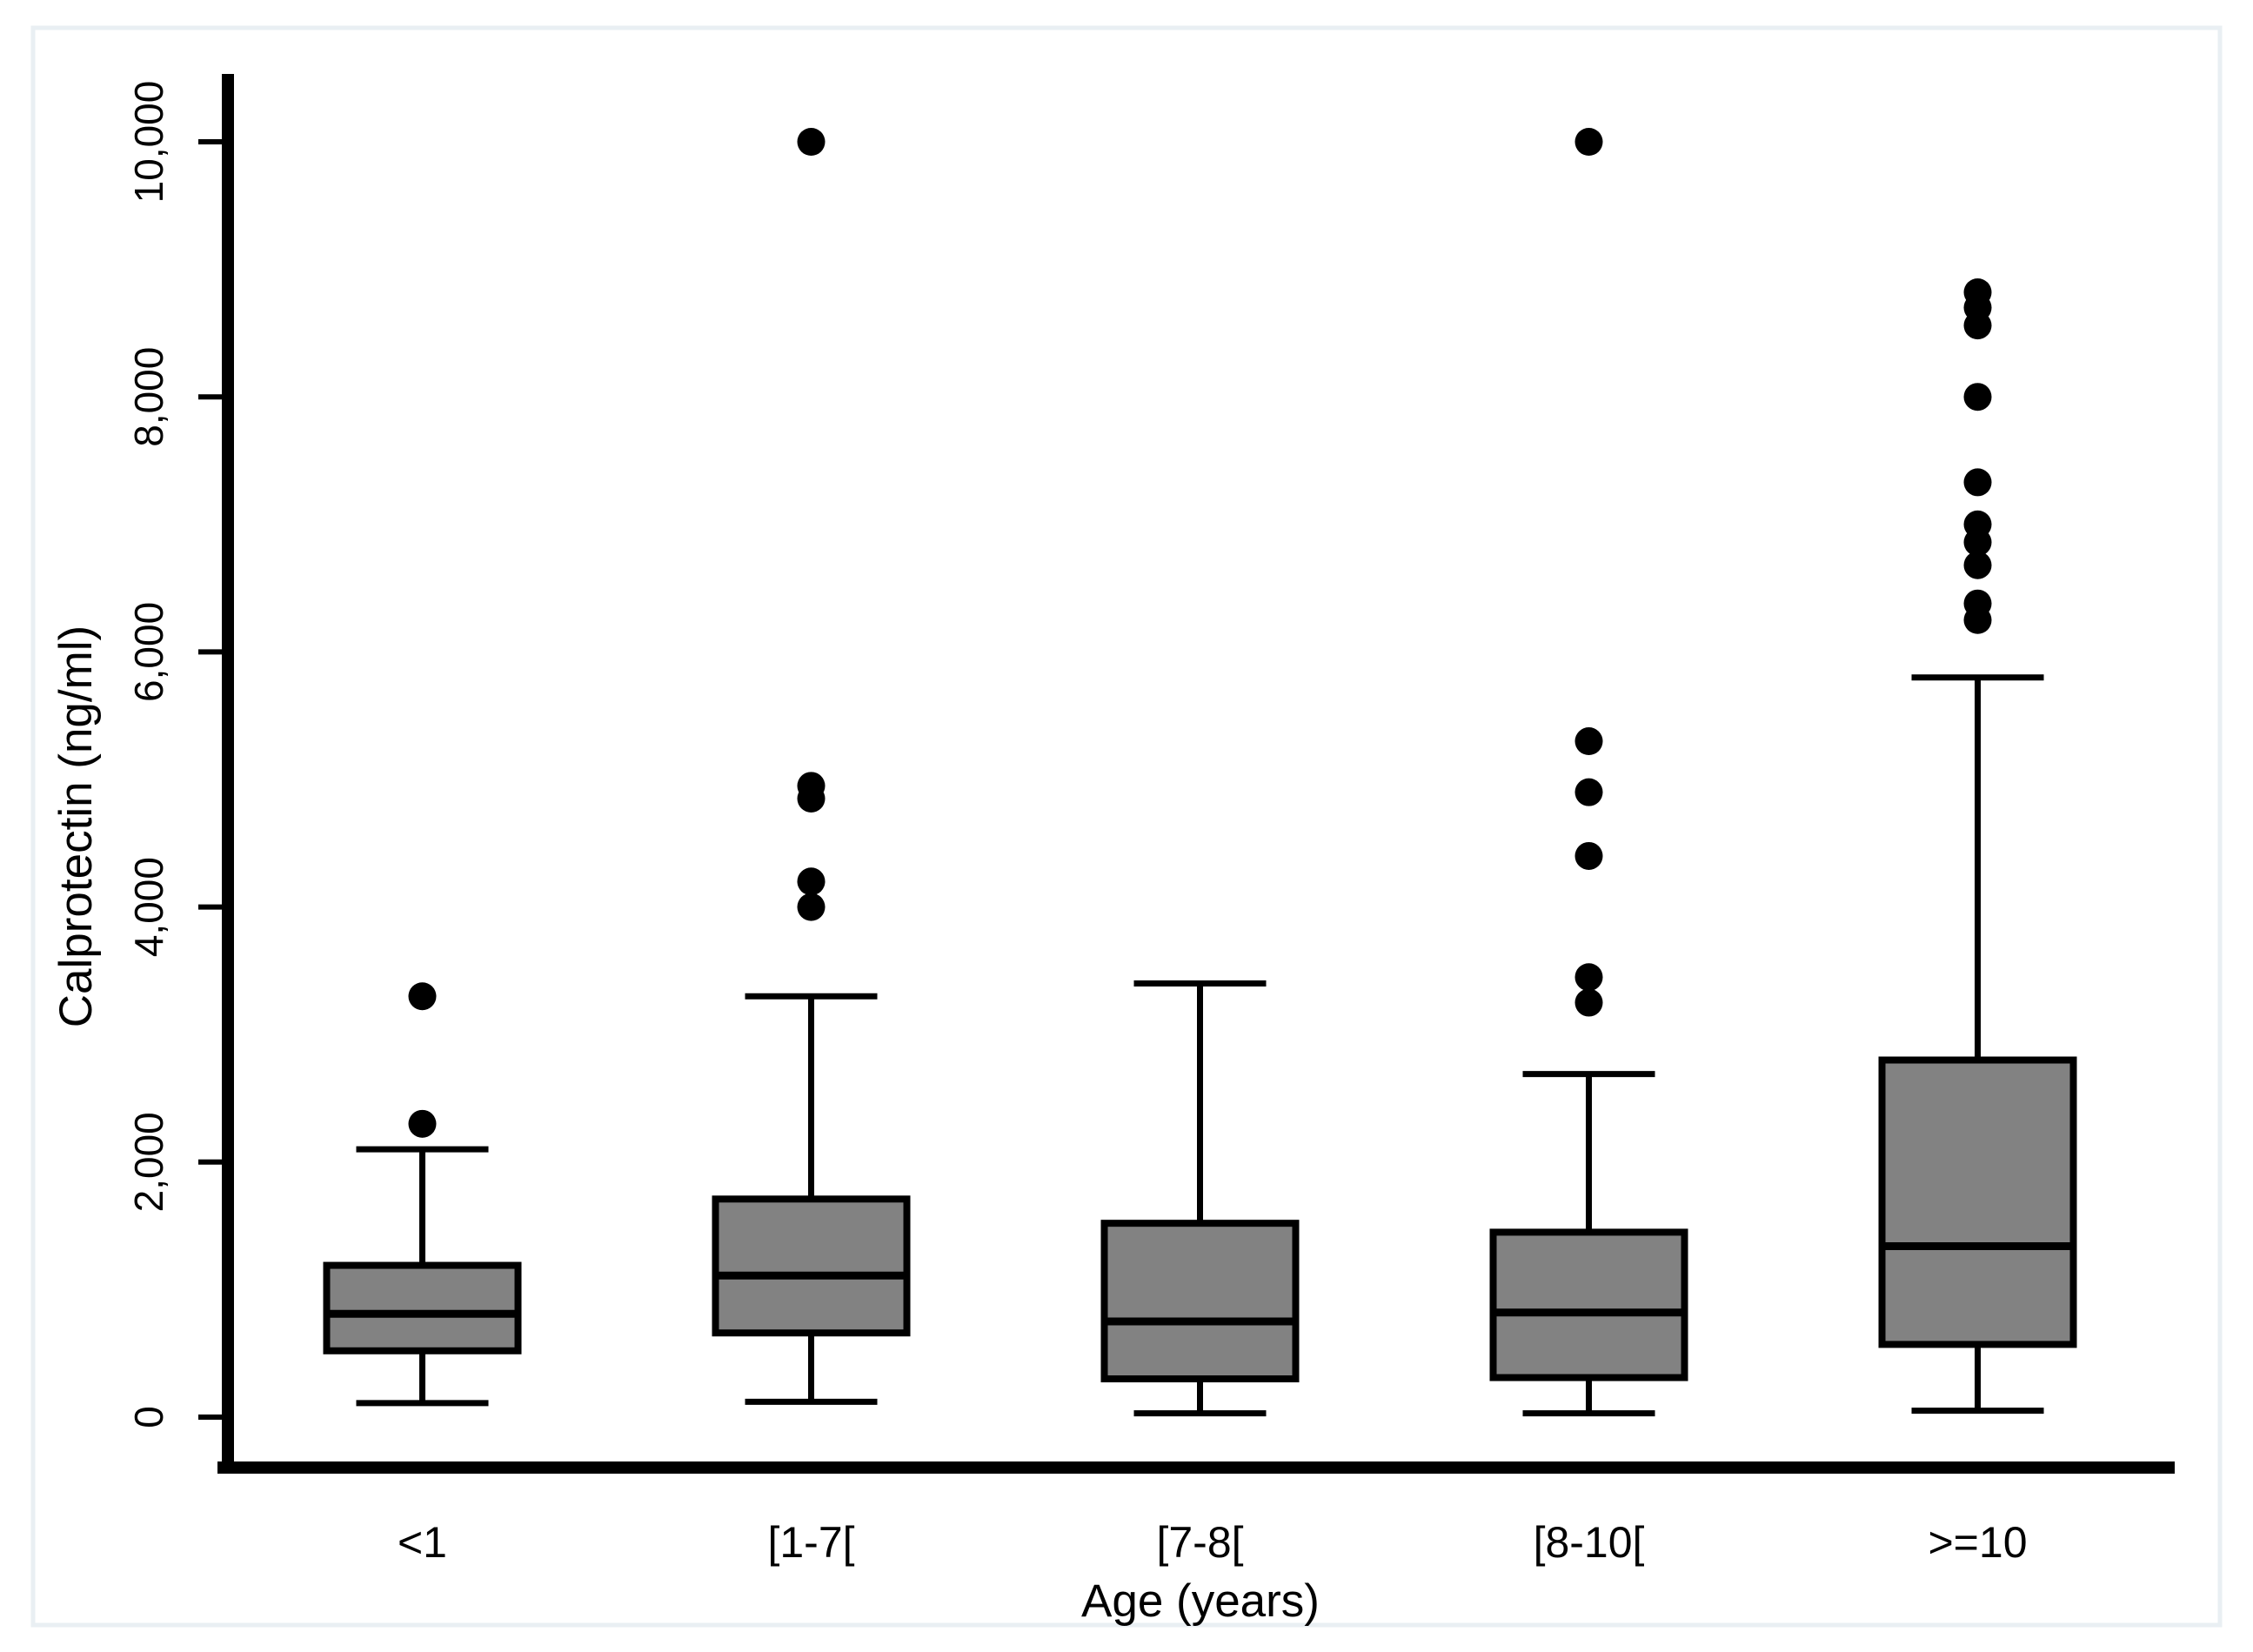  I want to click on y-tick-label: 0, so click(148, 1417).